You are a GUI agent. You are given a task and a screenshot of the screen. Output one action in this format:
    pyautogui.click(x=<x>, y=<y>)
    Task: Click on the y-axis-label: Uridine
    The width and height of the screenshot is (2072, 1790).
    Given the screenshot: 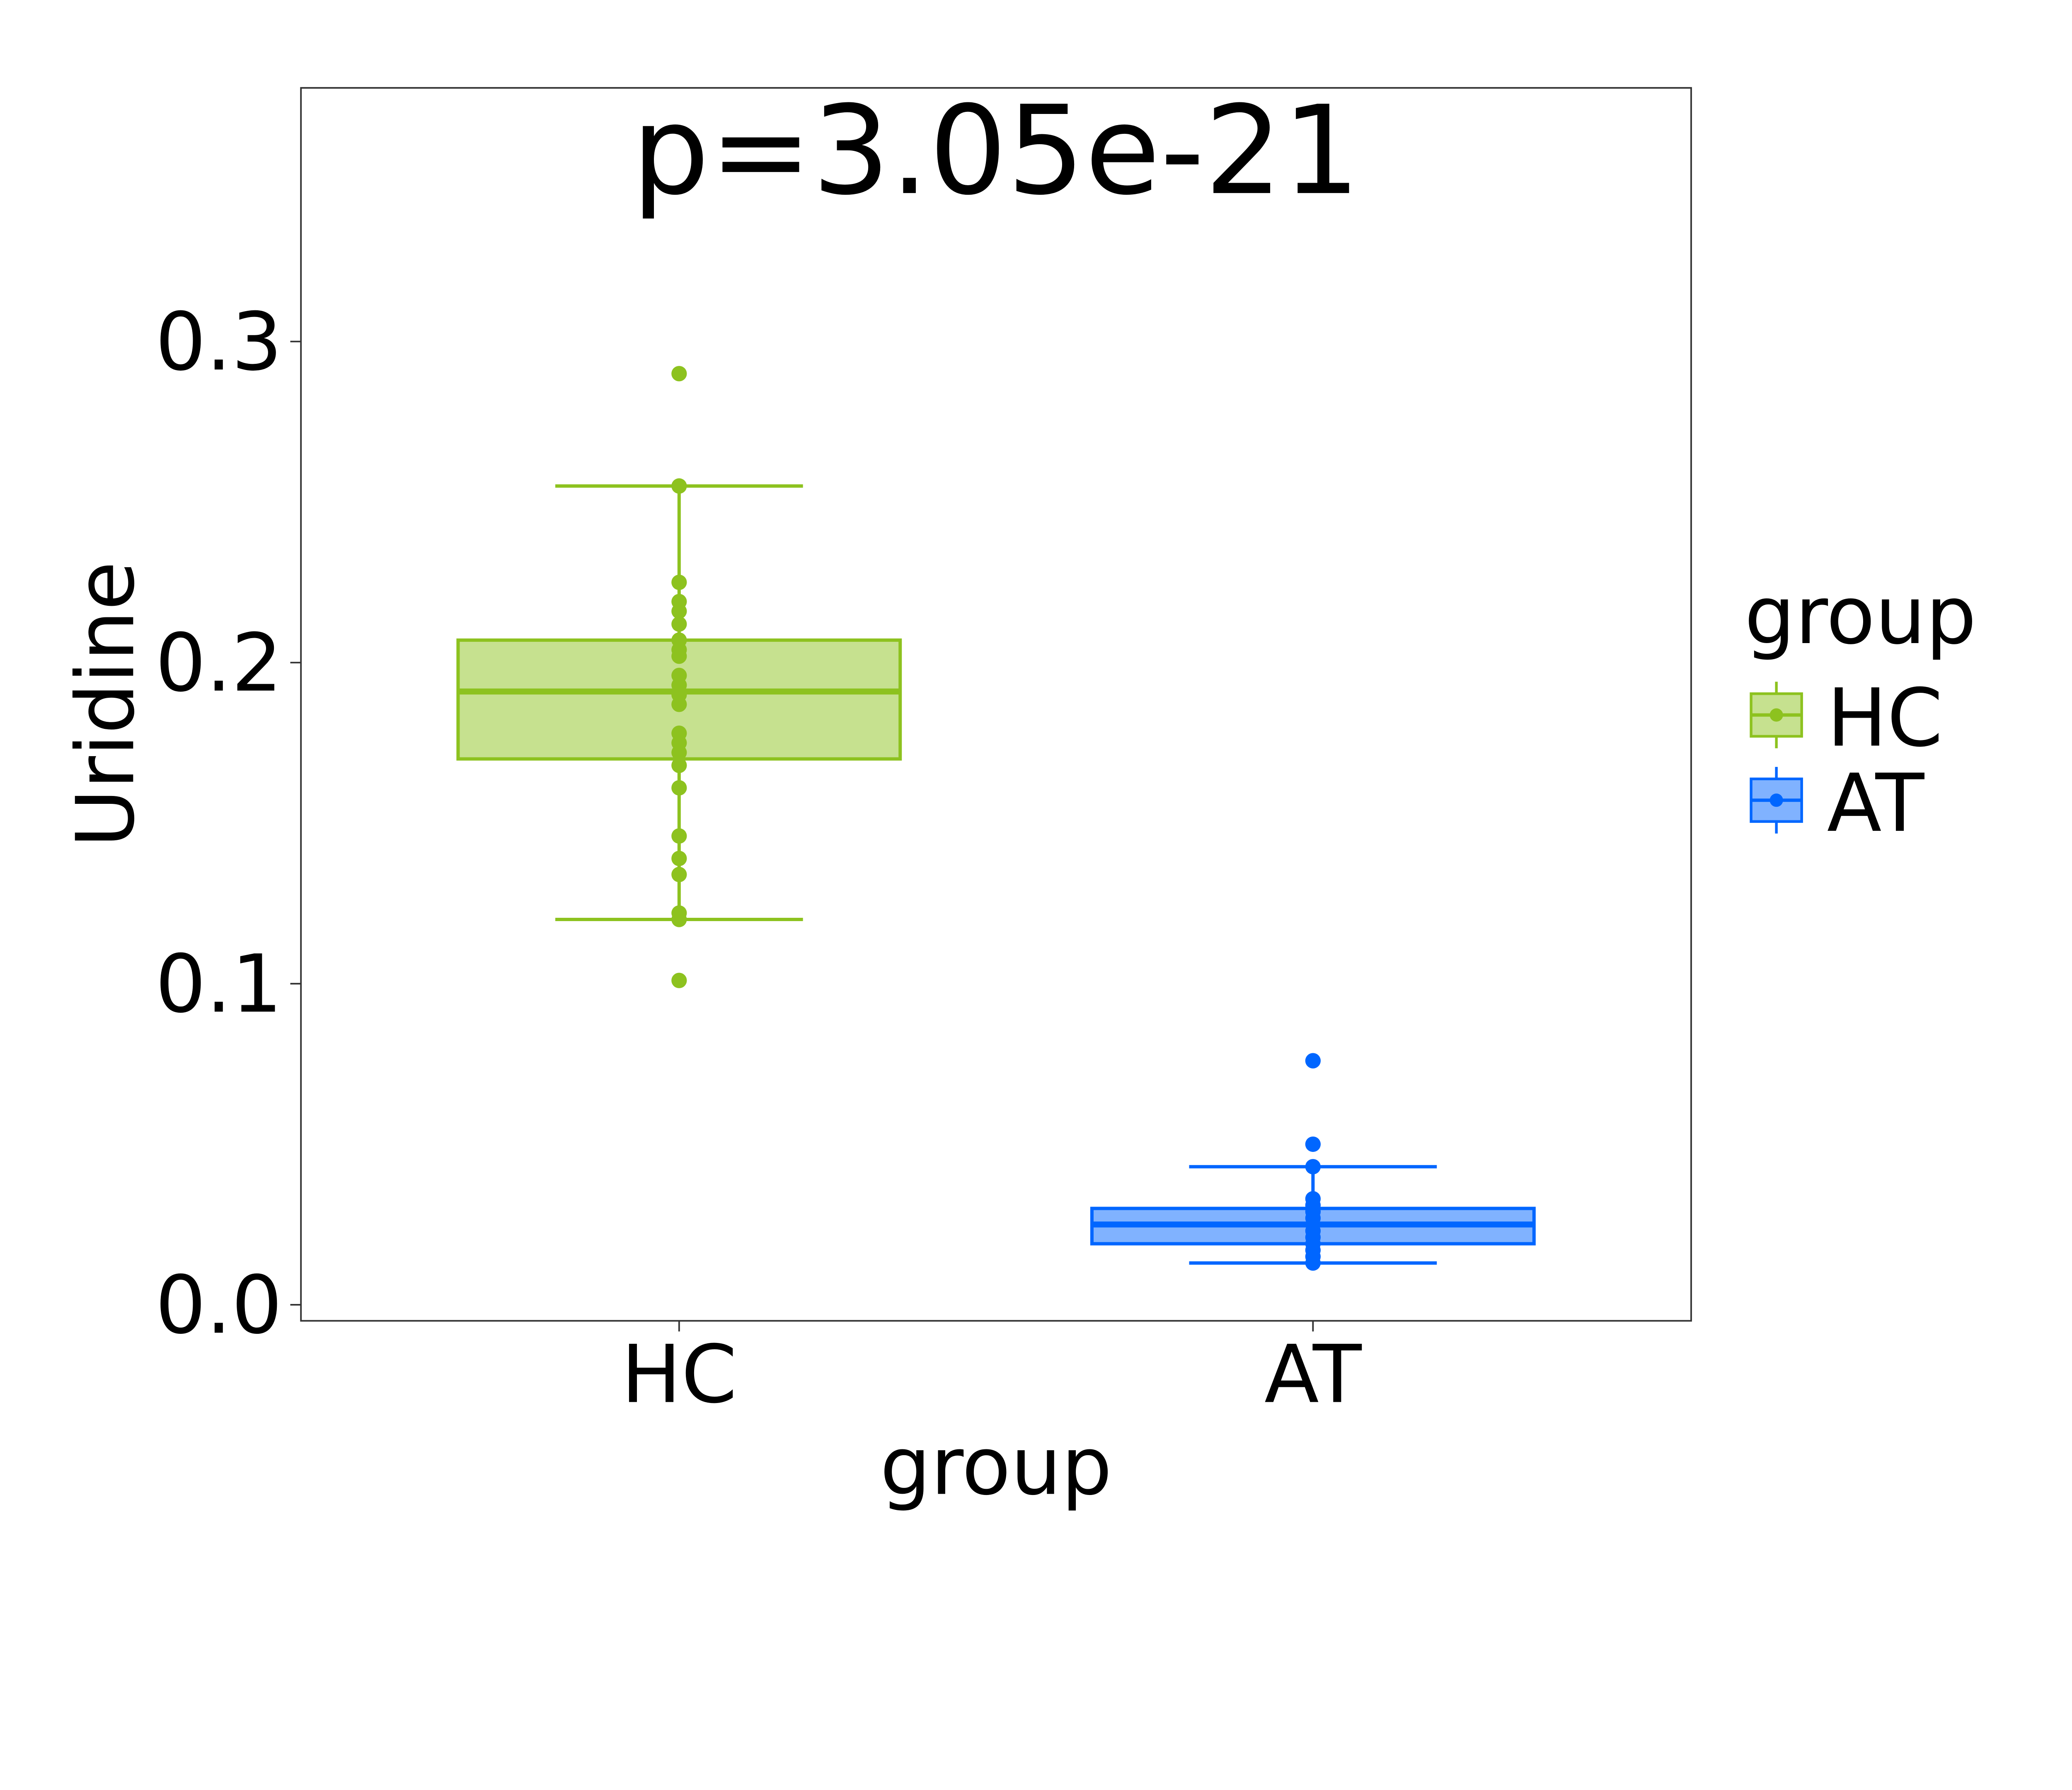 What is the action you would take?
    pyautogui.click(x=105, y=705)
    